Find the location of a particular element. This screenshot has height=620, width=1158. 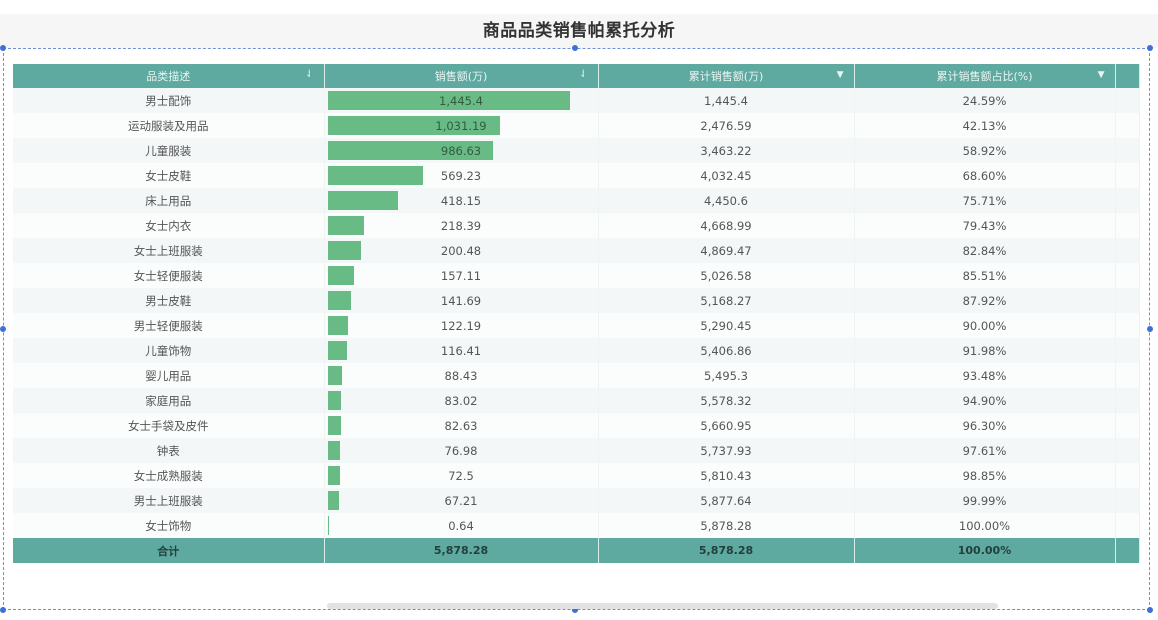

sales-value: 72.5 is located at coordinates (461, 475).